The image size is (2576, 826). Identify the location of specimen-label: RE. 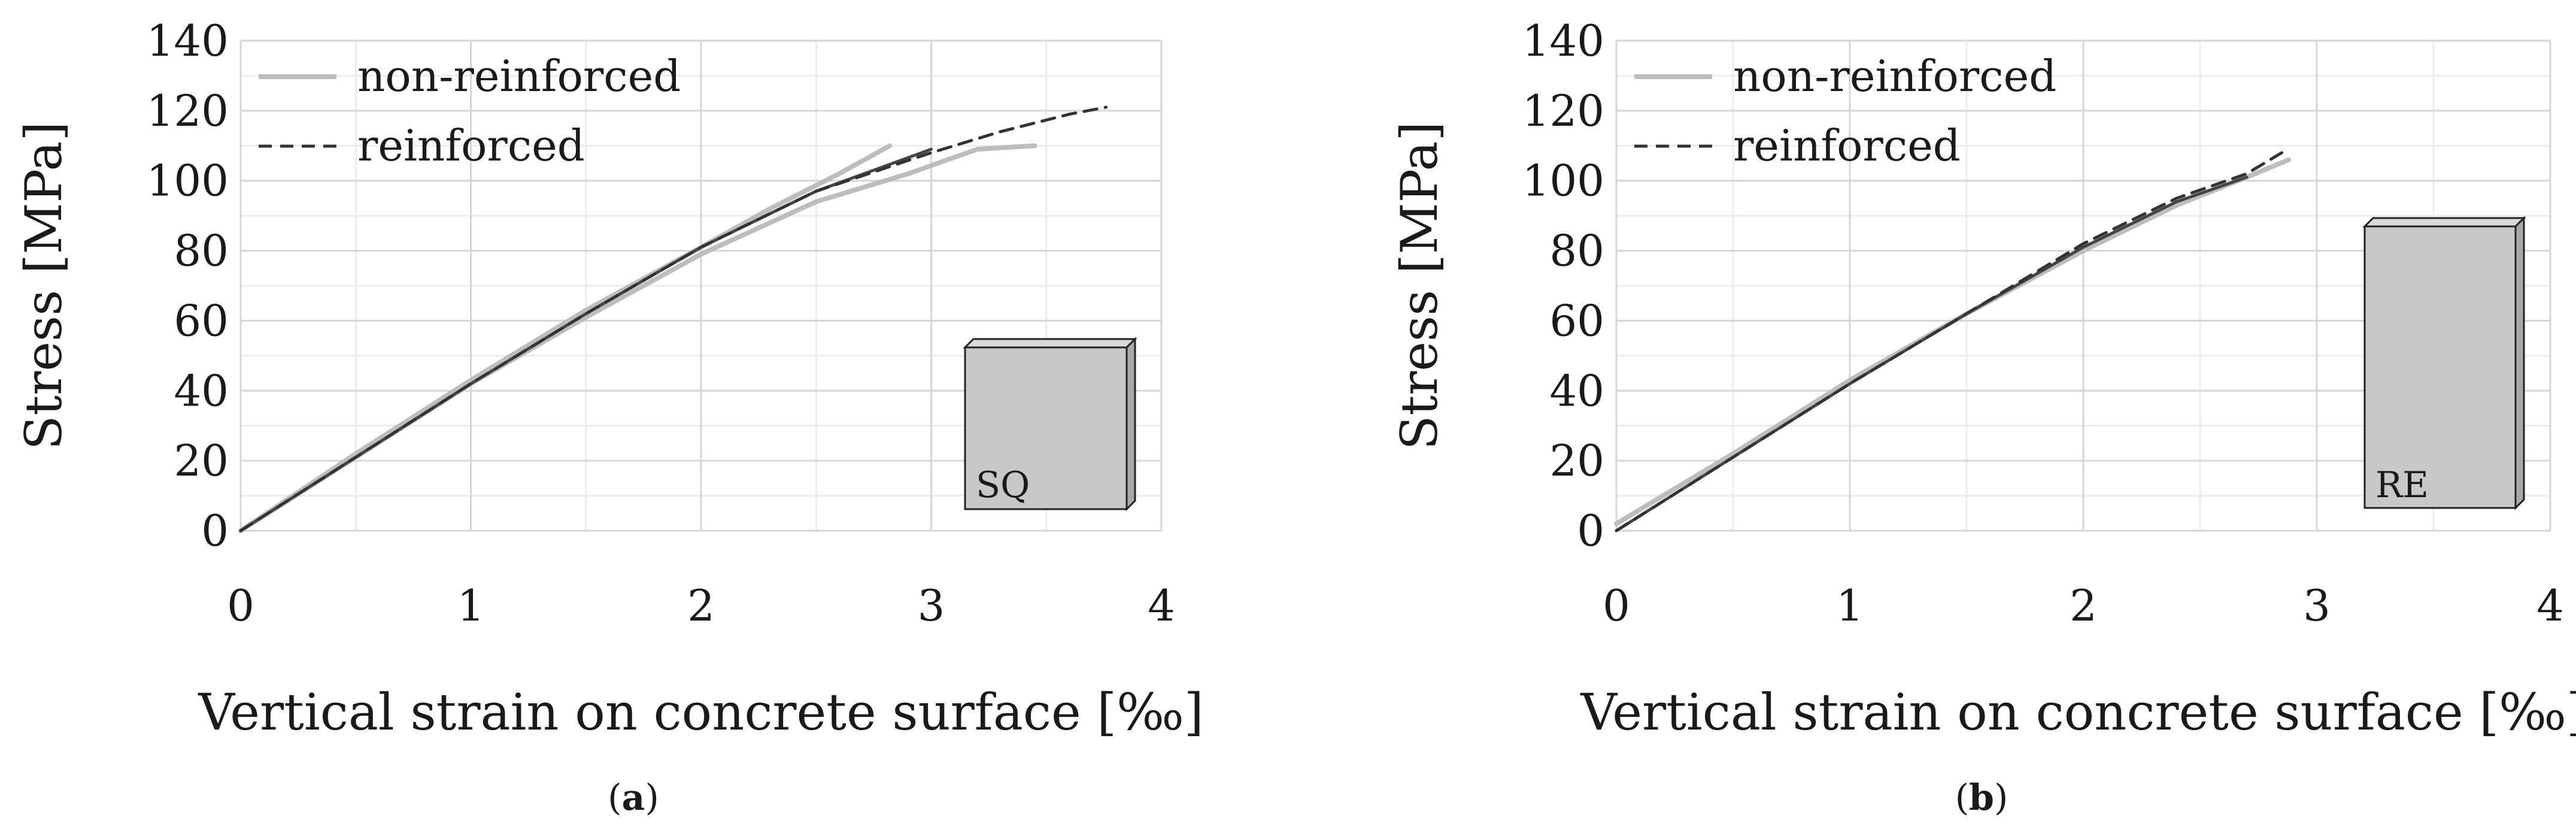
(2402, 485).